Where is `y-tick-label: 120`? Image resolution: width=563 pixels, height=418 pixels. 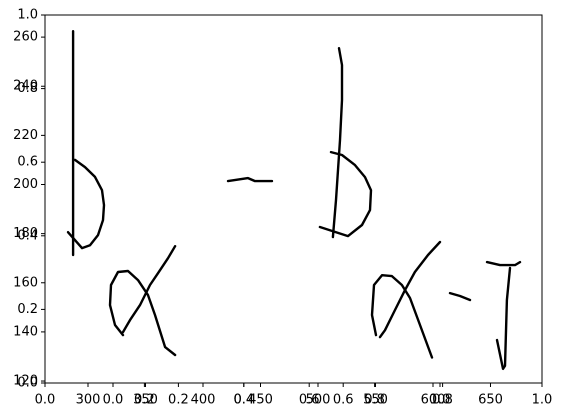
y-tick-label: 120 is located at coordinates (25, 381).